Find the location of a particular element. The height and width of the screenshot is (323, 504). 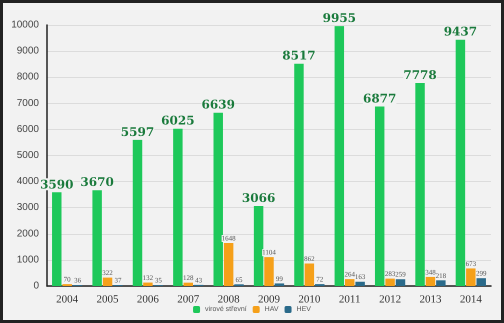

data-label: 9955 is located at coordinates (339, 18).